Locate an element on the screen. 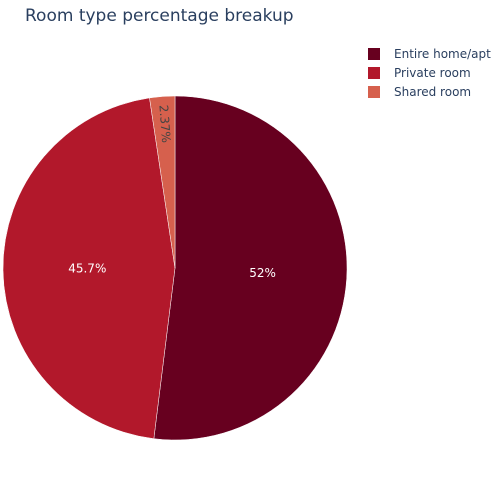  slice-label-entire-home: 52% is located at coordinates (262, 273).